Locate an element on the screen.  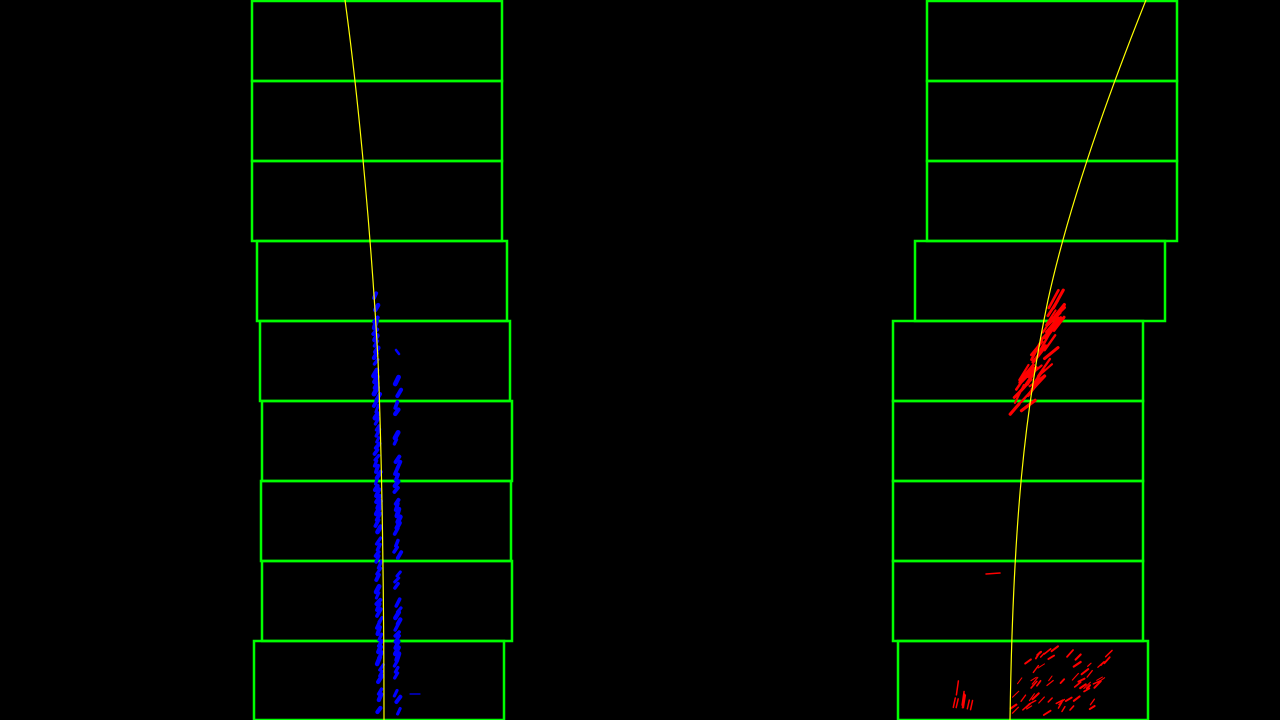
right-lane-pixels is located at coordinates (1032, 502).